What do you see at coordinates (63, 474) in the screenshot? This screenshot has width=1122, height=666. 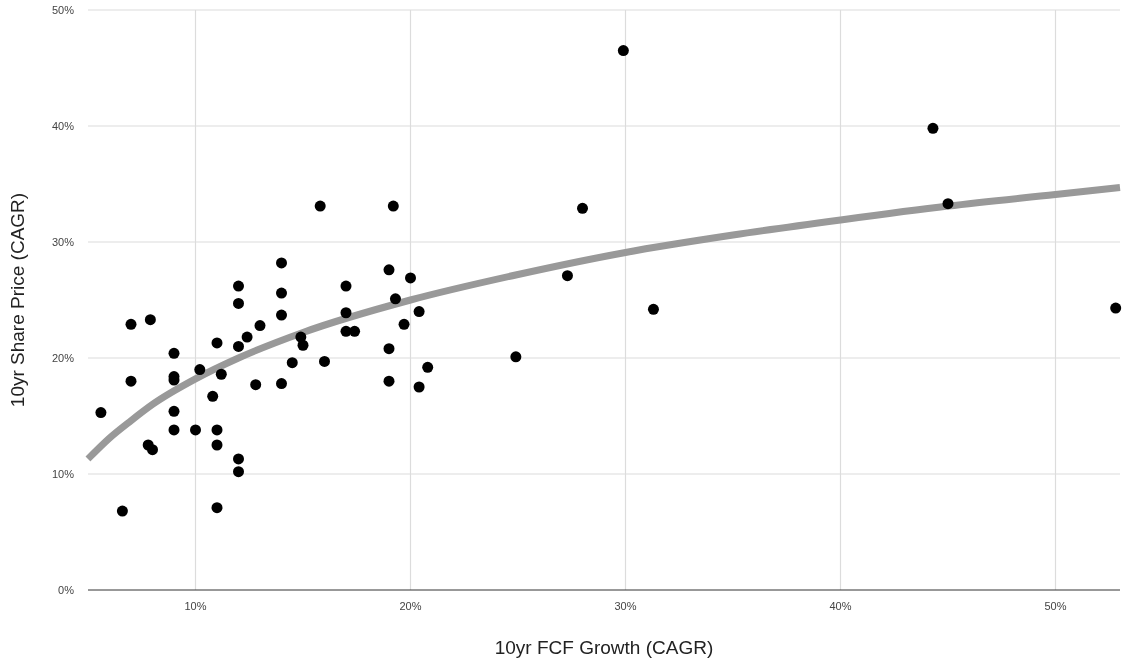 I see `y-tick-label: 10%` at bounding box center [63, 474].